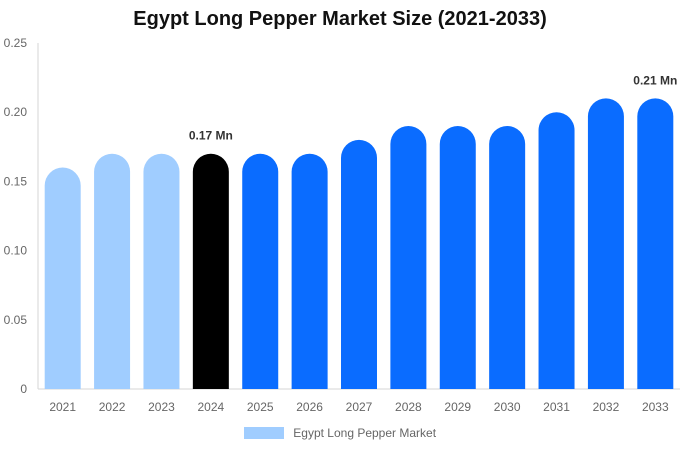 The width and height of the screenshot is (680, 455). Describe the element at coordinates (23, 389) in the screenshot. I see `y-tick-label: 0` at that location.